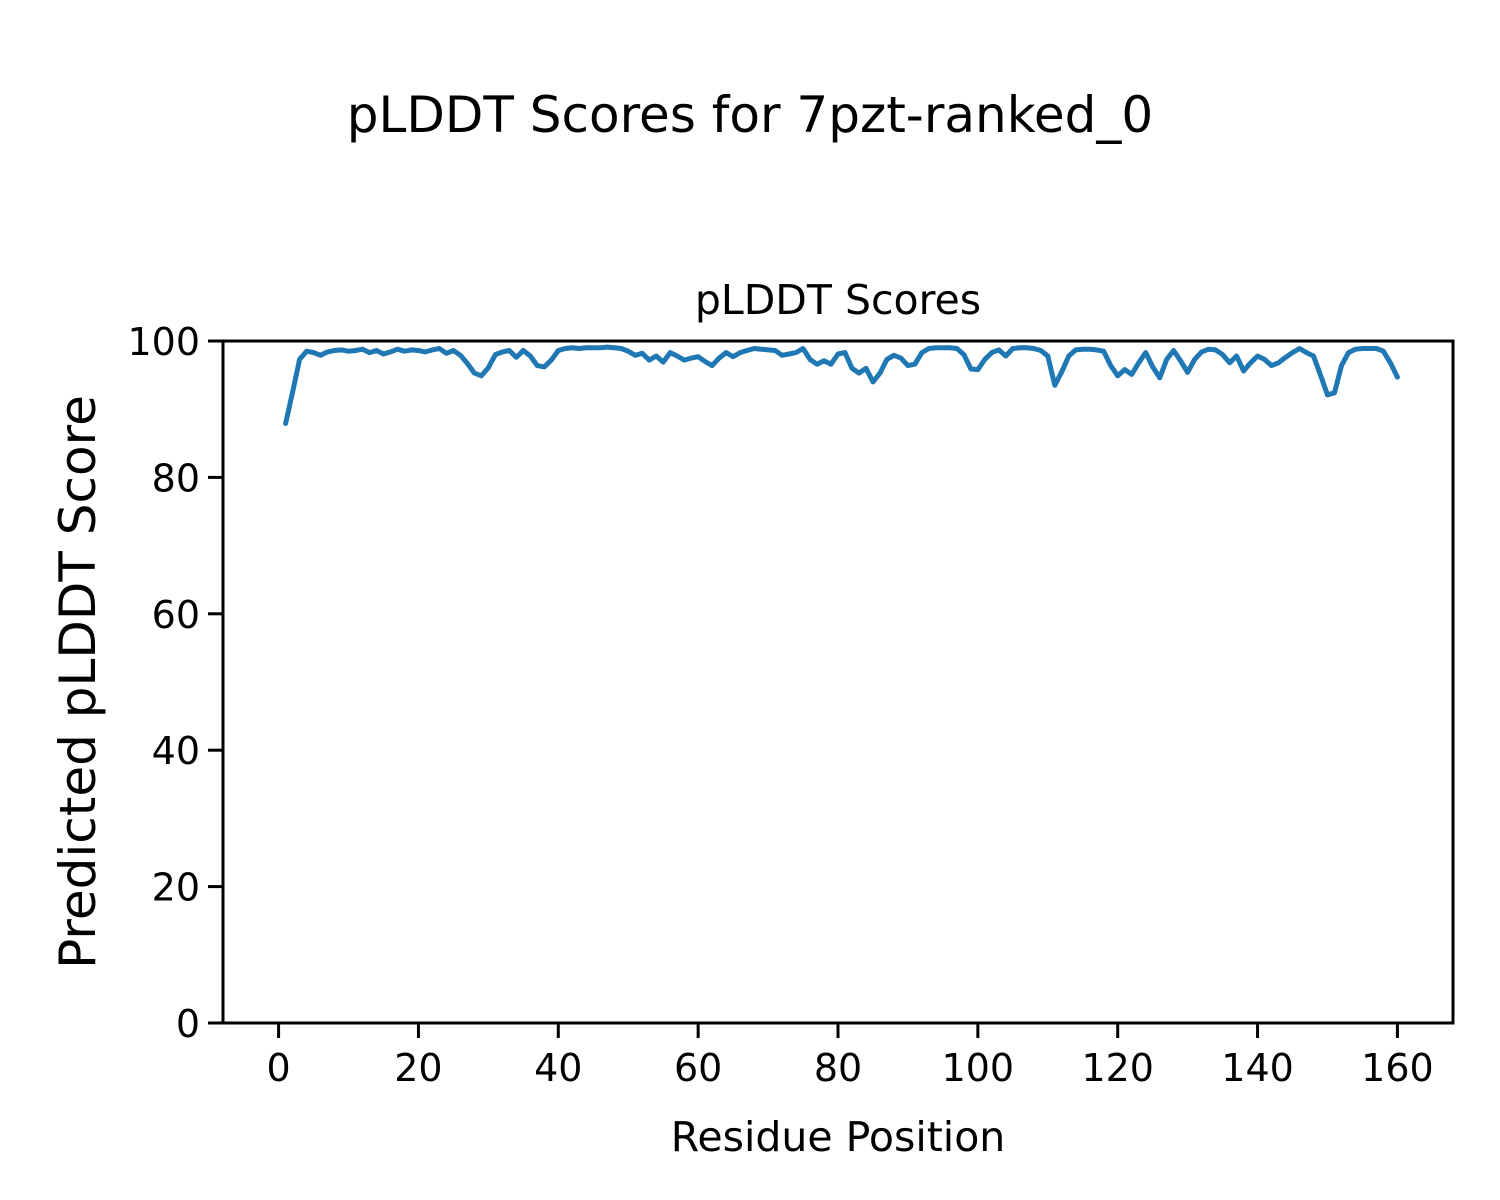 This screenshot has height=1200, width=1500. Describe the element at coordinates (278, 1068) in the screenshot. I see `x-tick-label: 0` at that location.